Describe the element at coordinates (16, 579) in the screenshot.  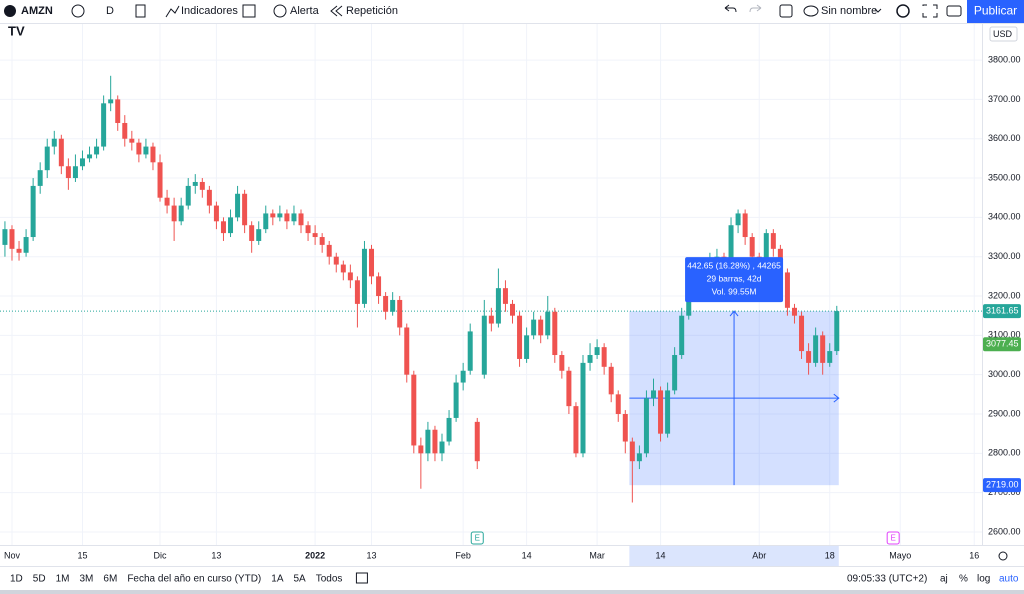
I see `range-button: 1D` at that location.